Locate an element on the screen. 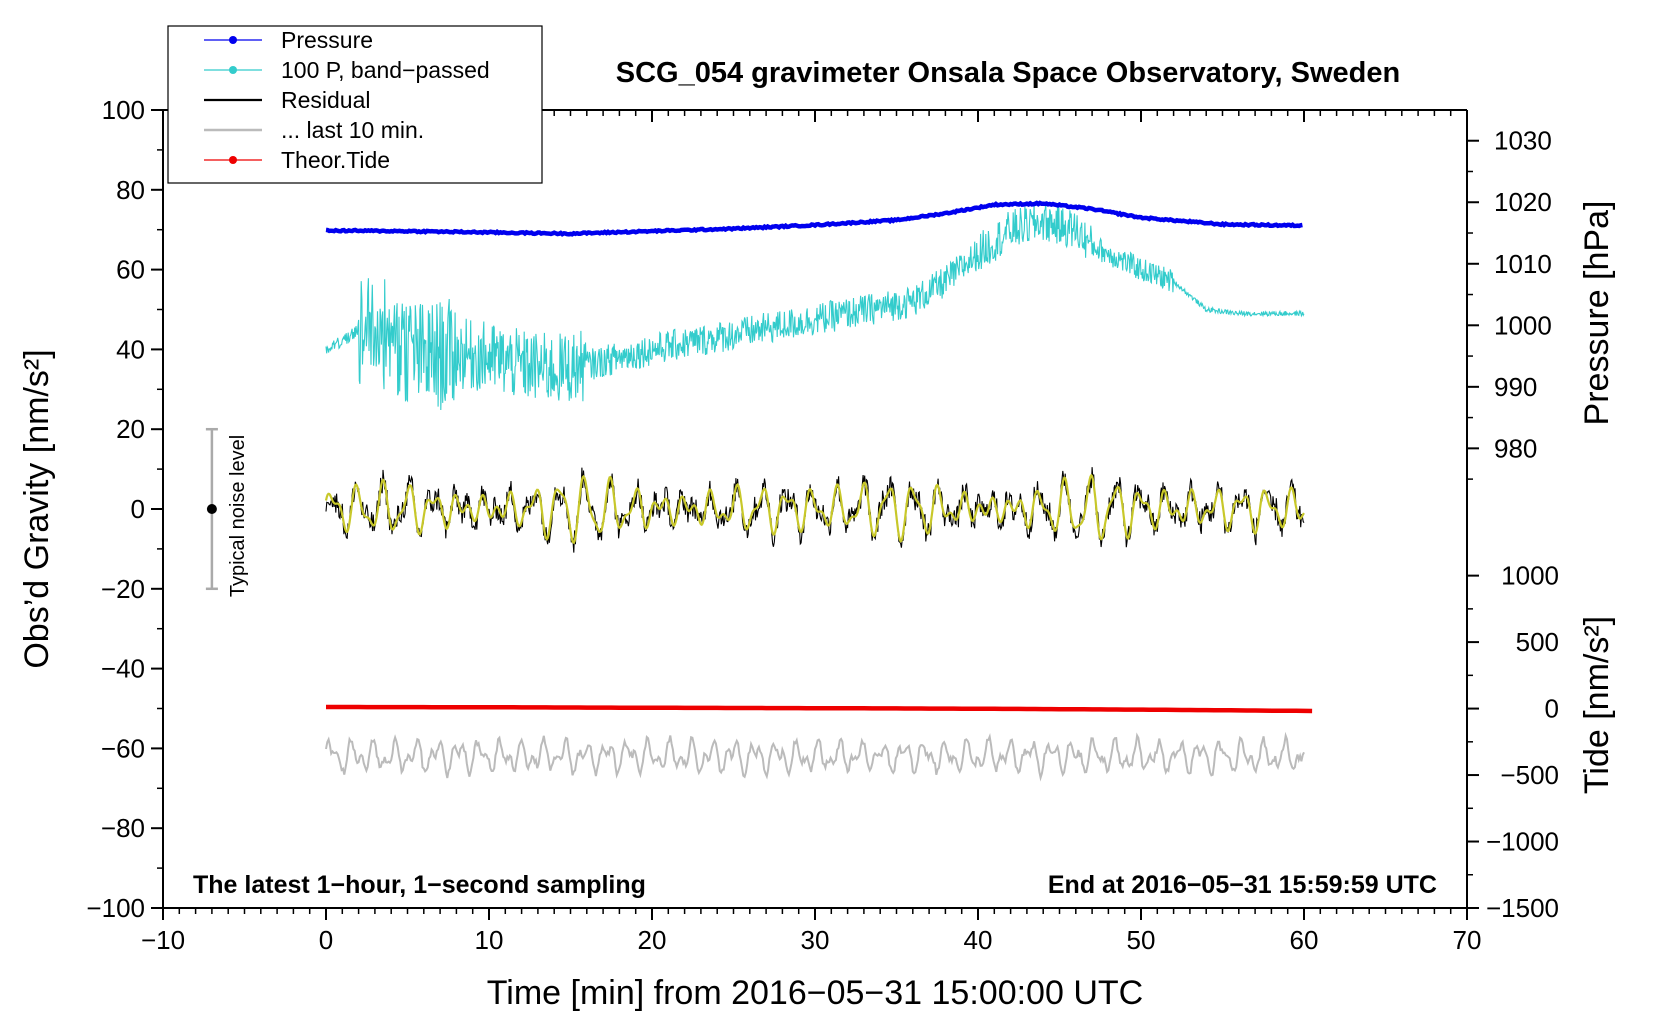 This screenshot has width=1660, height=1020. x-tick-label: 0 is located at coordinates (326, 940).